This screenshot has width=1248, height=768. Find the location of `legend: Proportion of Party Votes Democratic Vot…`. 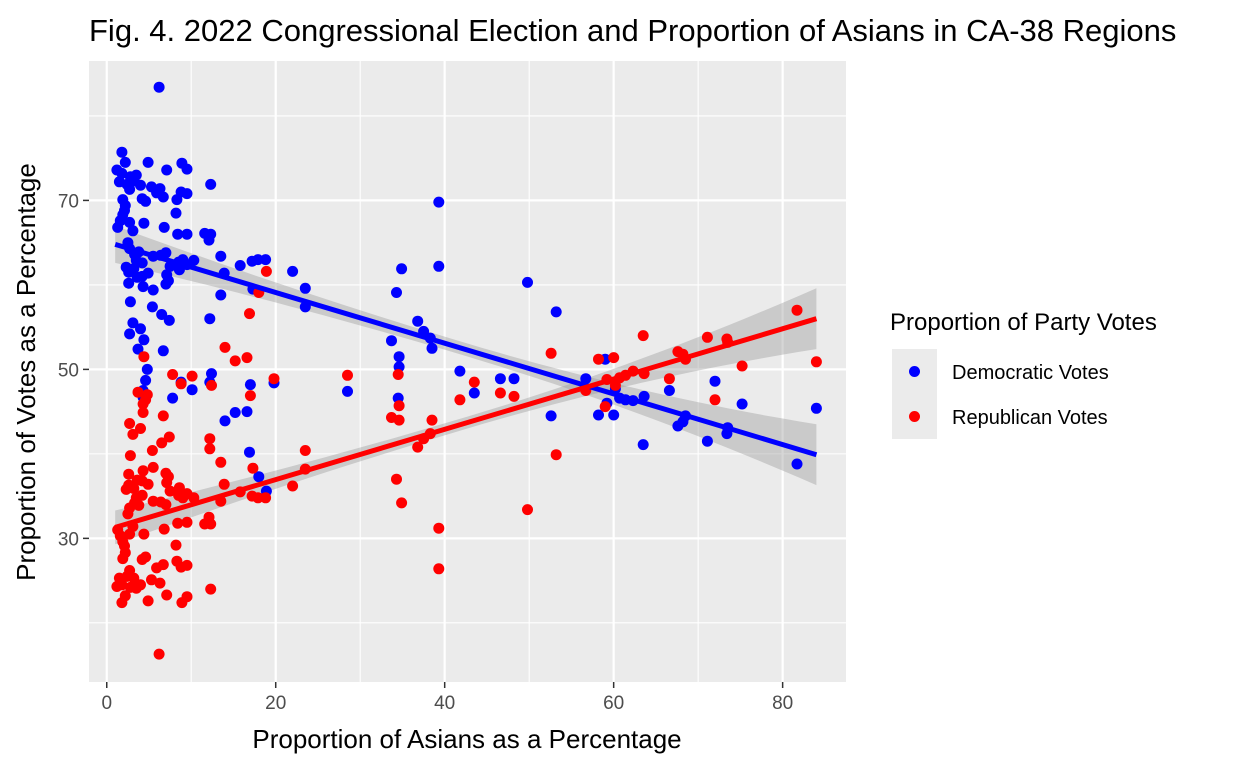

legend: Proportion of Party Votes Democratic Vot… is located at coordinates (1023, 374).